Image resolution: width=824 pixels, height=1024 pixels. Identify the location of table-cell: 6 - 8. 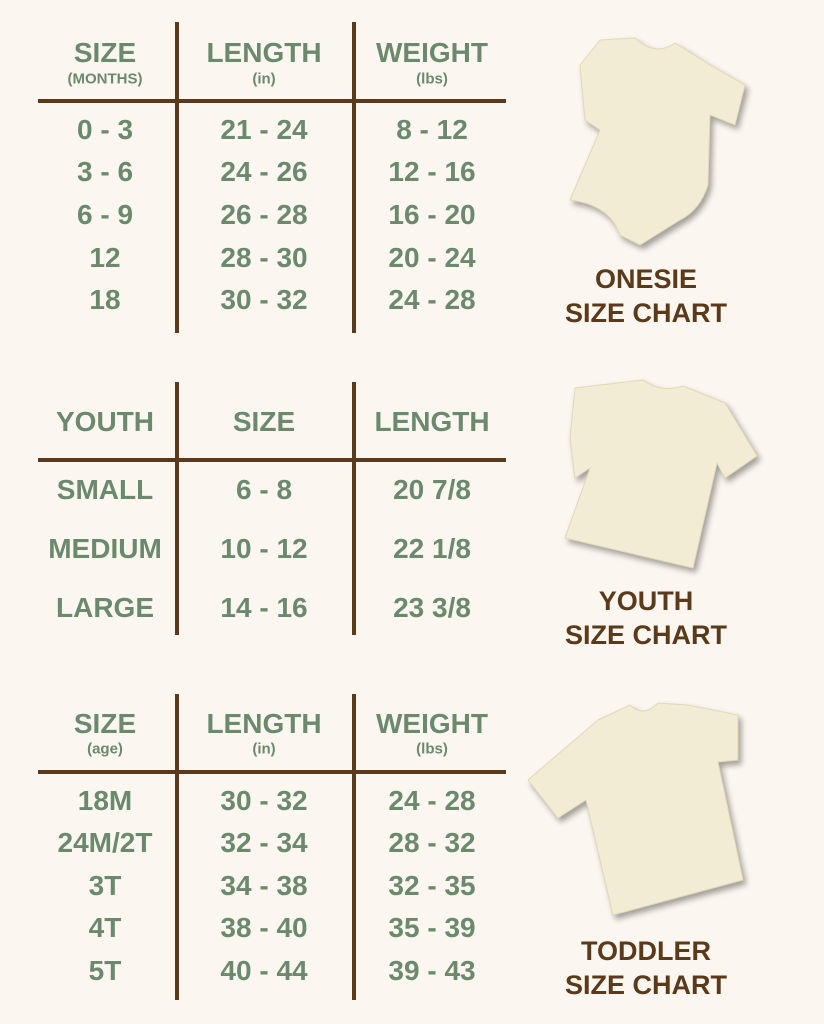
(264, 489).